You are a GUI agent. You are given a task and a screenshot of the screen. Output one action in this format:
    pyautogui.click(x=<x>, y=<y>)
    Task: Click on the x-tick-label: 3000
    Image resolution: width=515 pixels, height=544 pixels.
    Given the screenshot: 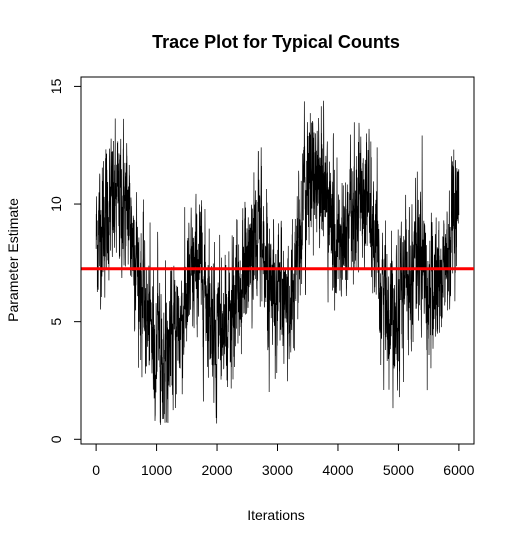 What is the action you would take?
    pyautogui.click(x=277, y=470)
    